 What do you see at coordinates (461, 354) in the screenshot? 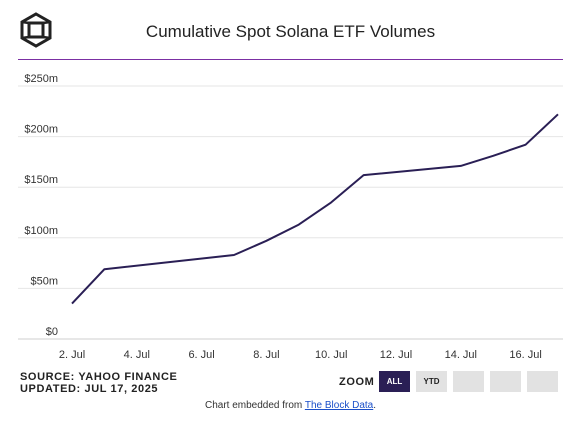
I see `x-tick-label: 14. Jul` at bounding box center [461, 354].